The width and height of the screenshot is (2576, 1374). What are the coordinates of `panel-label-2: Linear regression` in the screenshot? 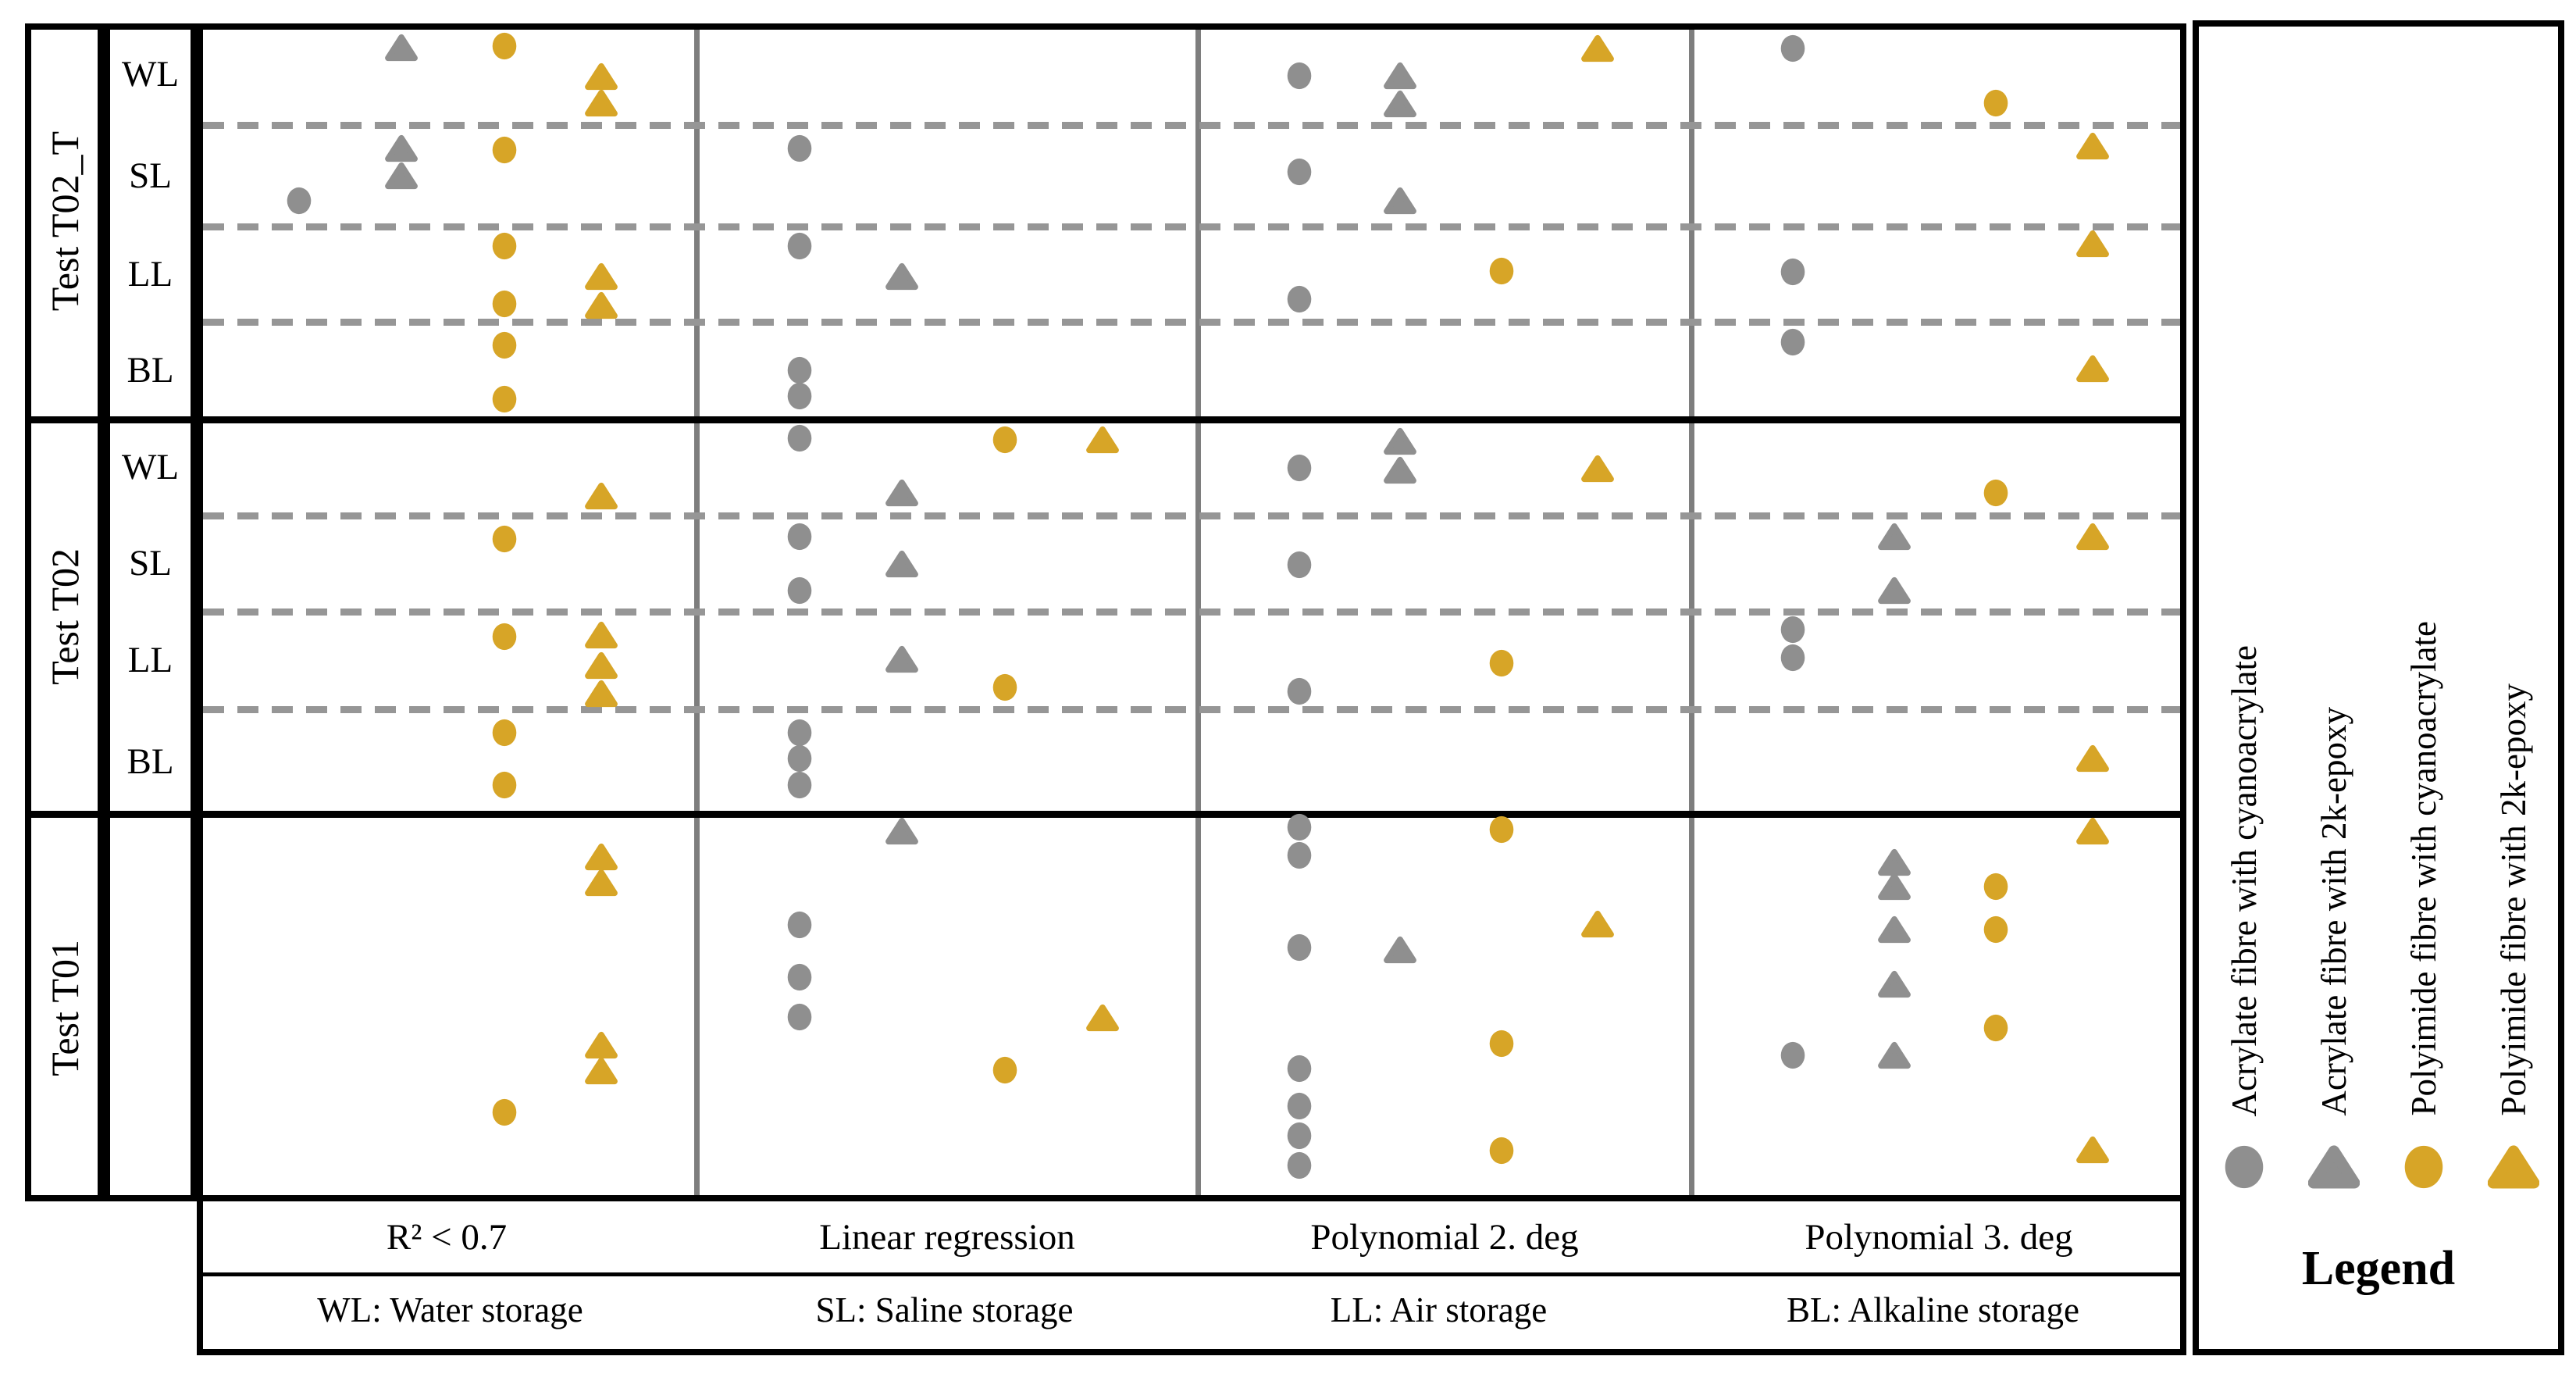 It's located at (947, 1237).